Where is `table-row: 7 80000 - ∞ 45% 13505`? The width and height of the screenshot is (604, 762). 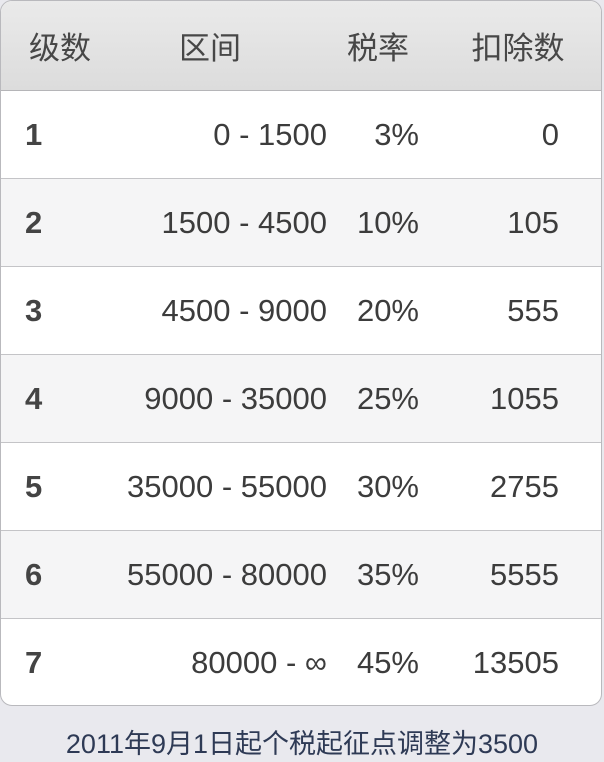
table-row: 7 80000 - ∞ 45% 13505 is located at coordinates (301, 662).